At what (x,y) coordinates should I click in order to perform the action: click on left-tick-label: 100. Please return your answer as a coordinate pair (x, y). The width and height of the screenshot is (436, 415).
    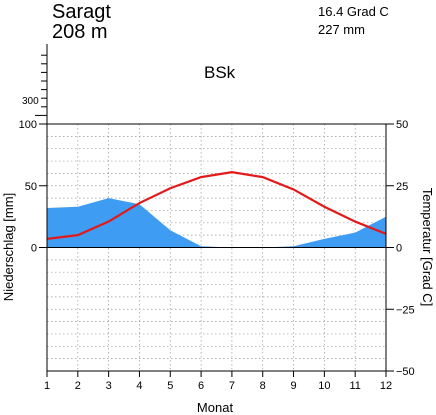
    Looking at the image, I should click on (28, 125).